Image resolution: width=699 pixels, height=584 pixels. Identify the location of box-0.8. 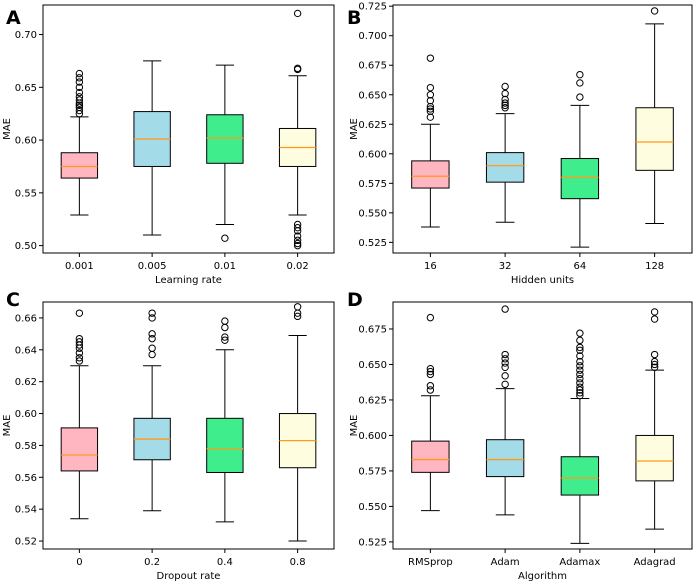
(297, 422).